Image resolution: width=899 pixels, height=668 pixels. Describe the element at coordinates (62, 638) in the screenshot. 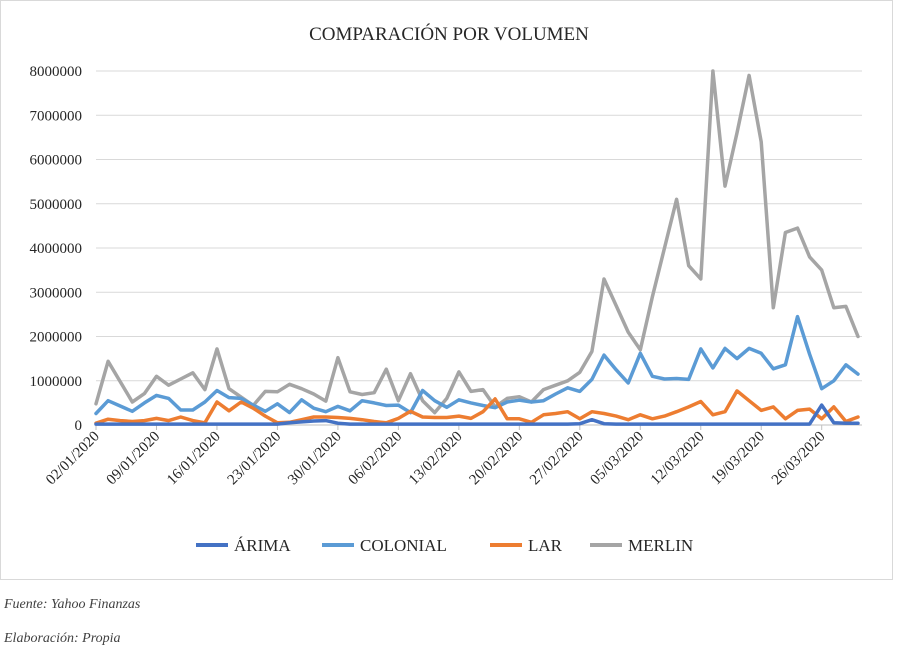

I see `elaboration-note: Elaboración: Propia` at that location.